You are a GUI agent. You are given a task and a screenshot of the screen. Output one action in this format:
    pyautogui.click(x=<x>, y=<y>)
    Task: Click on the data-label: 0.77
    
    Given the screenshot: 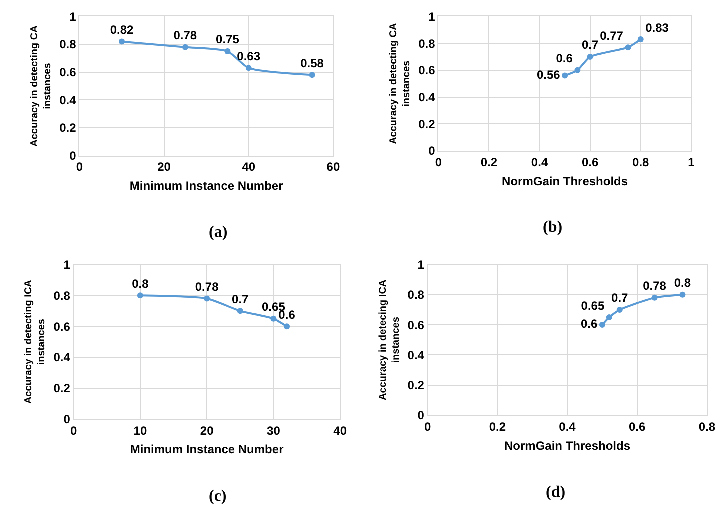 What is the action you would take?
    pyautogui.click(x=612, y=35)
    